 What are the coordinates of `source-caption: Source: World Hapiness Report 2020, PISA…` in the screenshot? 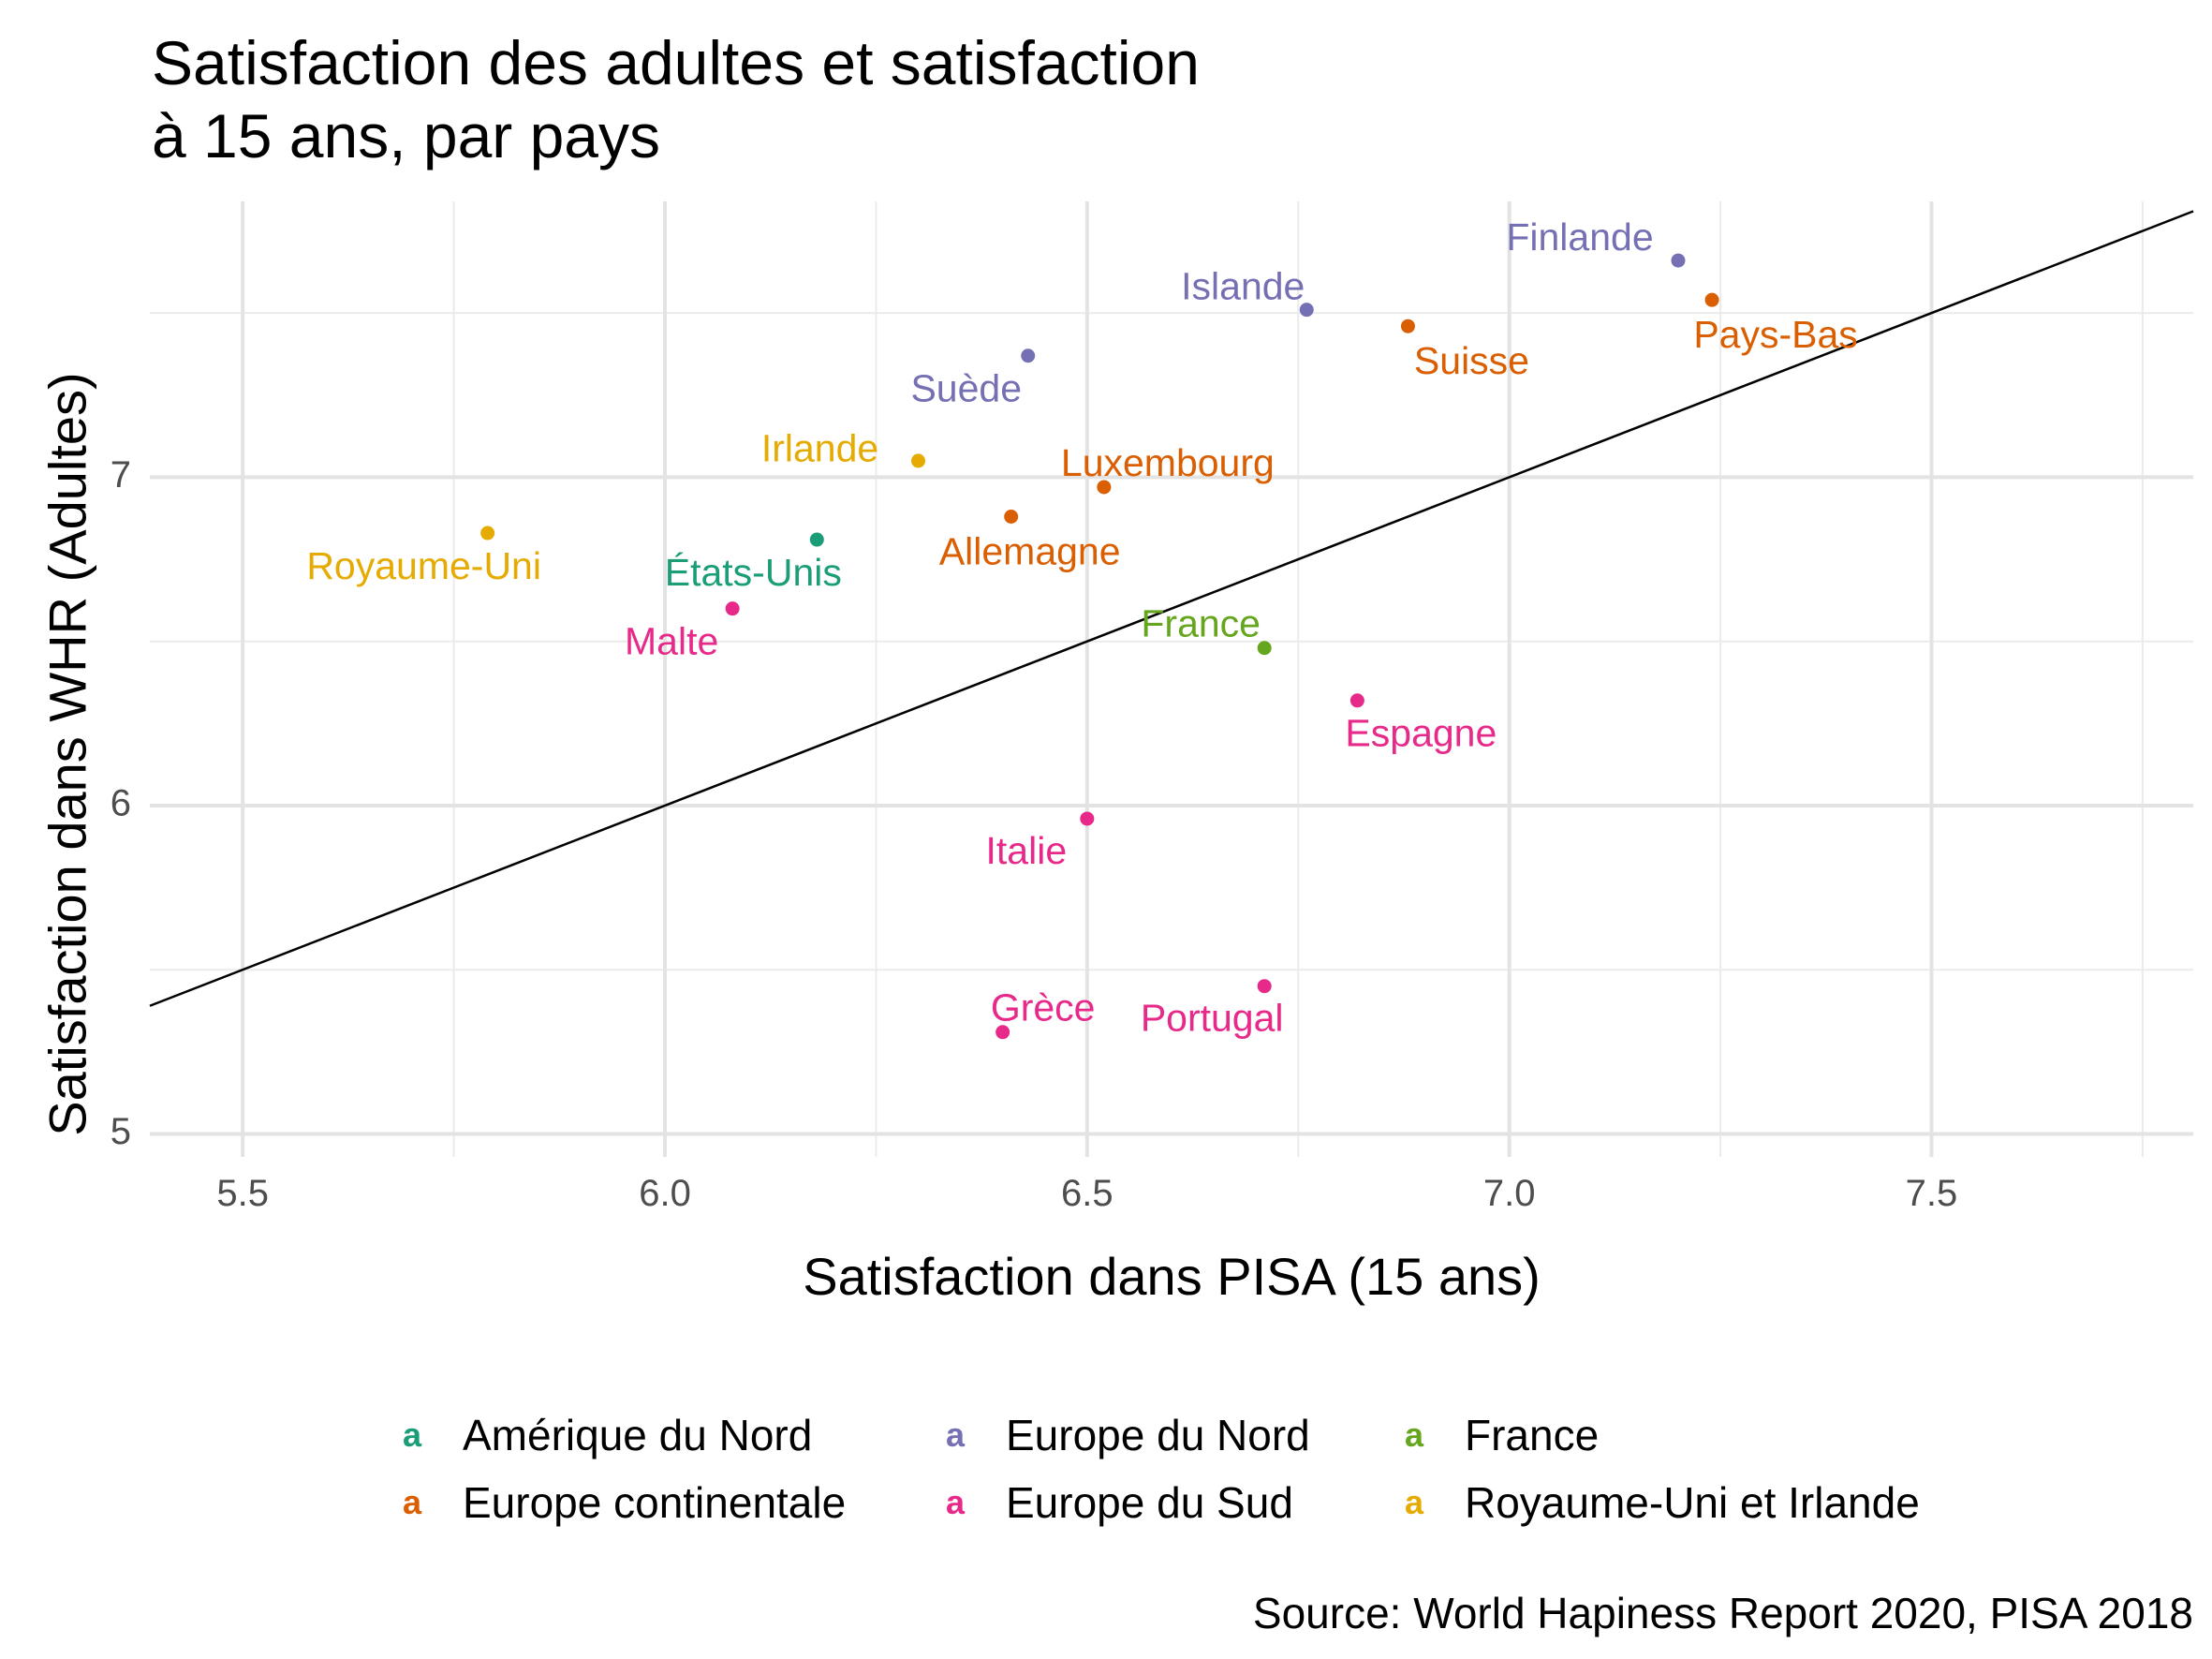 It's located at (1722, 1613).